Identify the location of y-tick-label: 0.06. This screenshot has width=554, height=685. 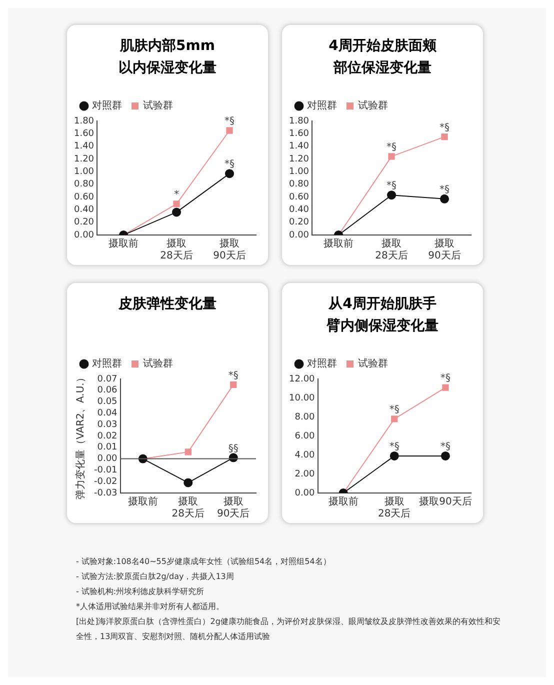
(107, 391).